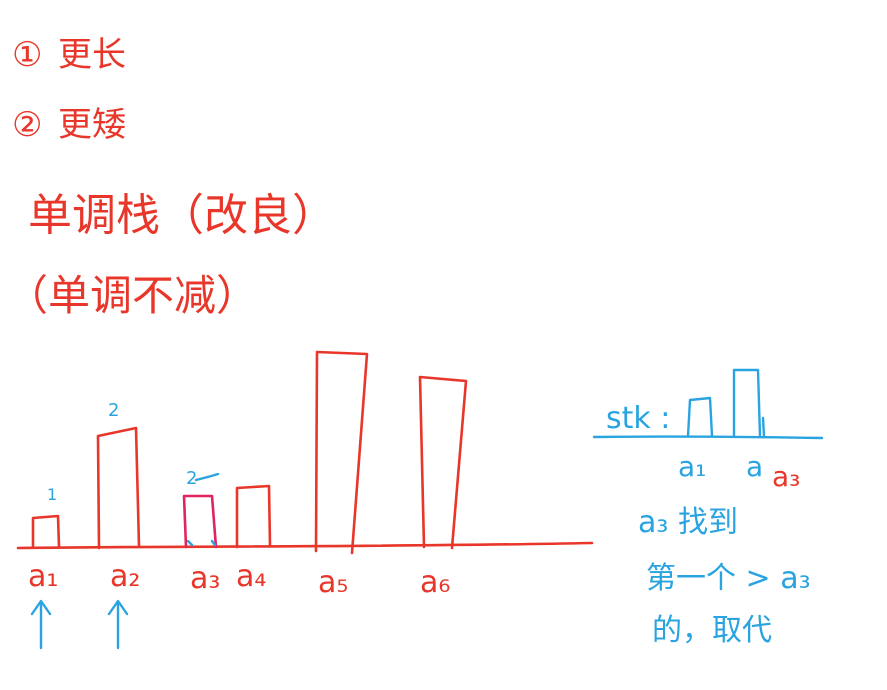 The image size is (887, 690). I want to click on label-a5: a₅, so click(333, 582).